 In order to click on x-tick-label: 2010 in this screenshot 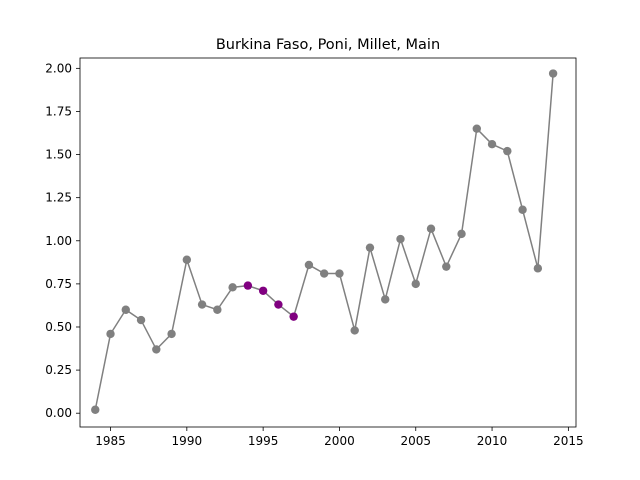, I will do `click(492, 441)`.